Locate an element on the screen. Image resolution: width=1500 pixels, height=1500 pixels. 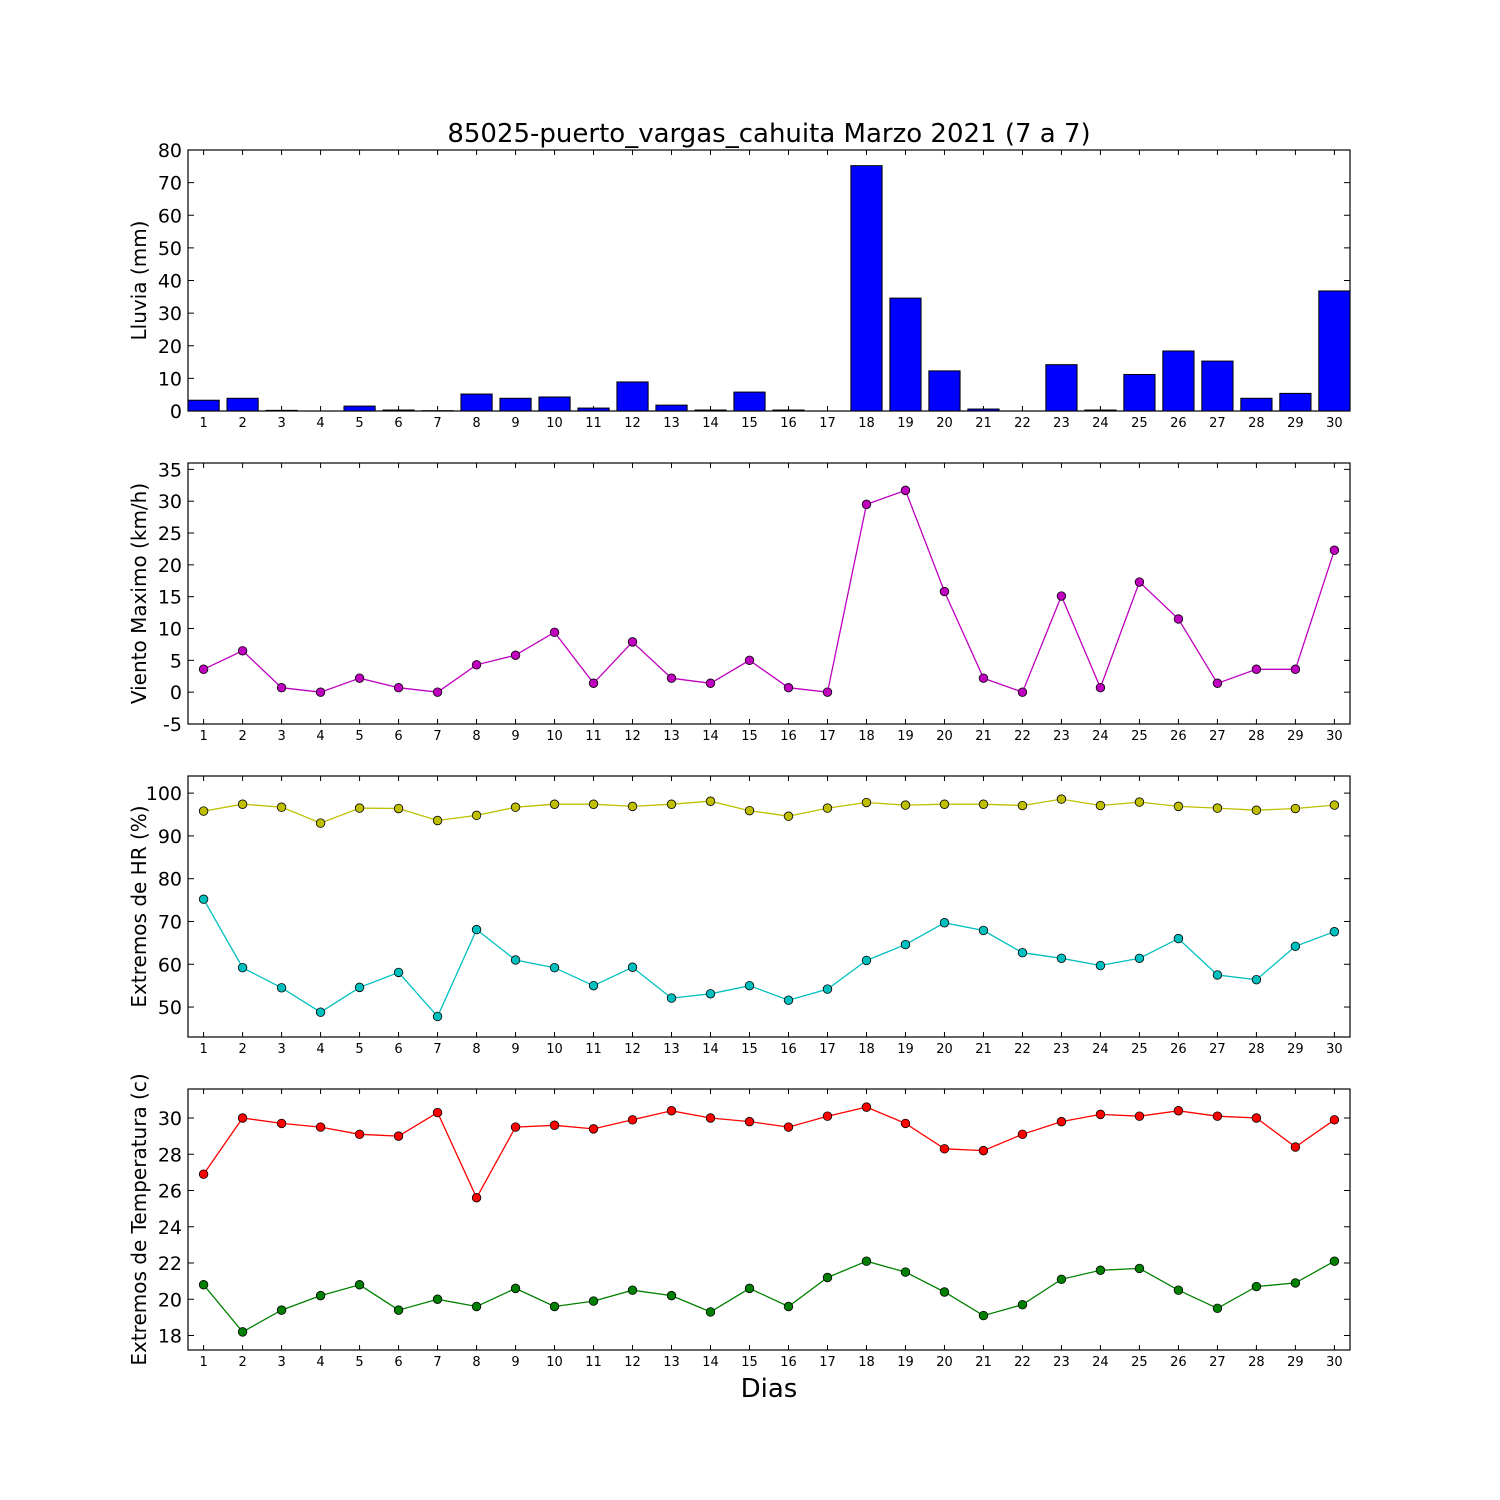
x-axis-label: Dias is located at coordinates (769, 1389).